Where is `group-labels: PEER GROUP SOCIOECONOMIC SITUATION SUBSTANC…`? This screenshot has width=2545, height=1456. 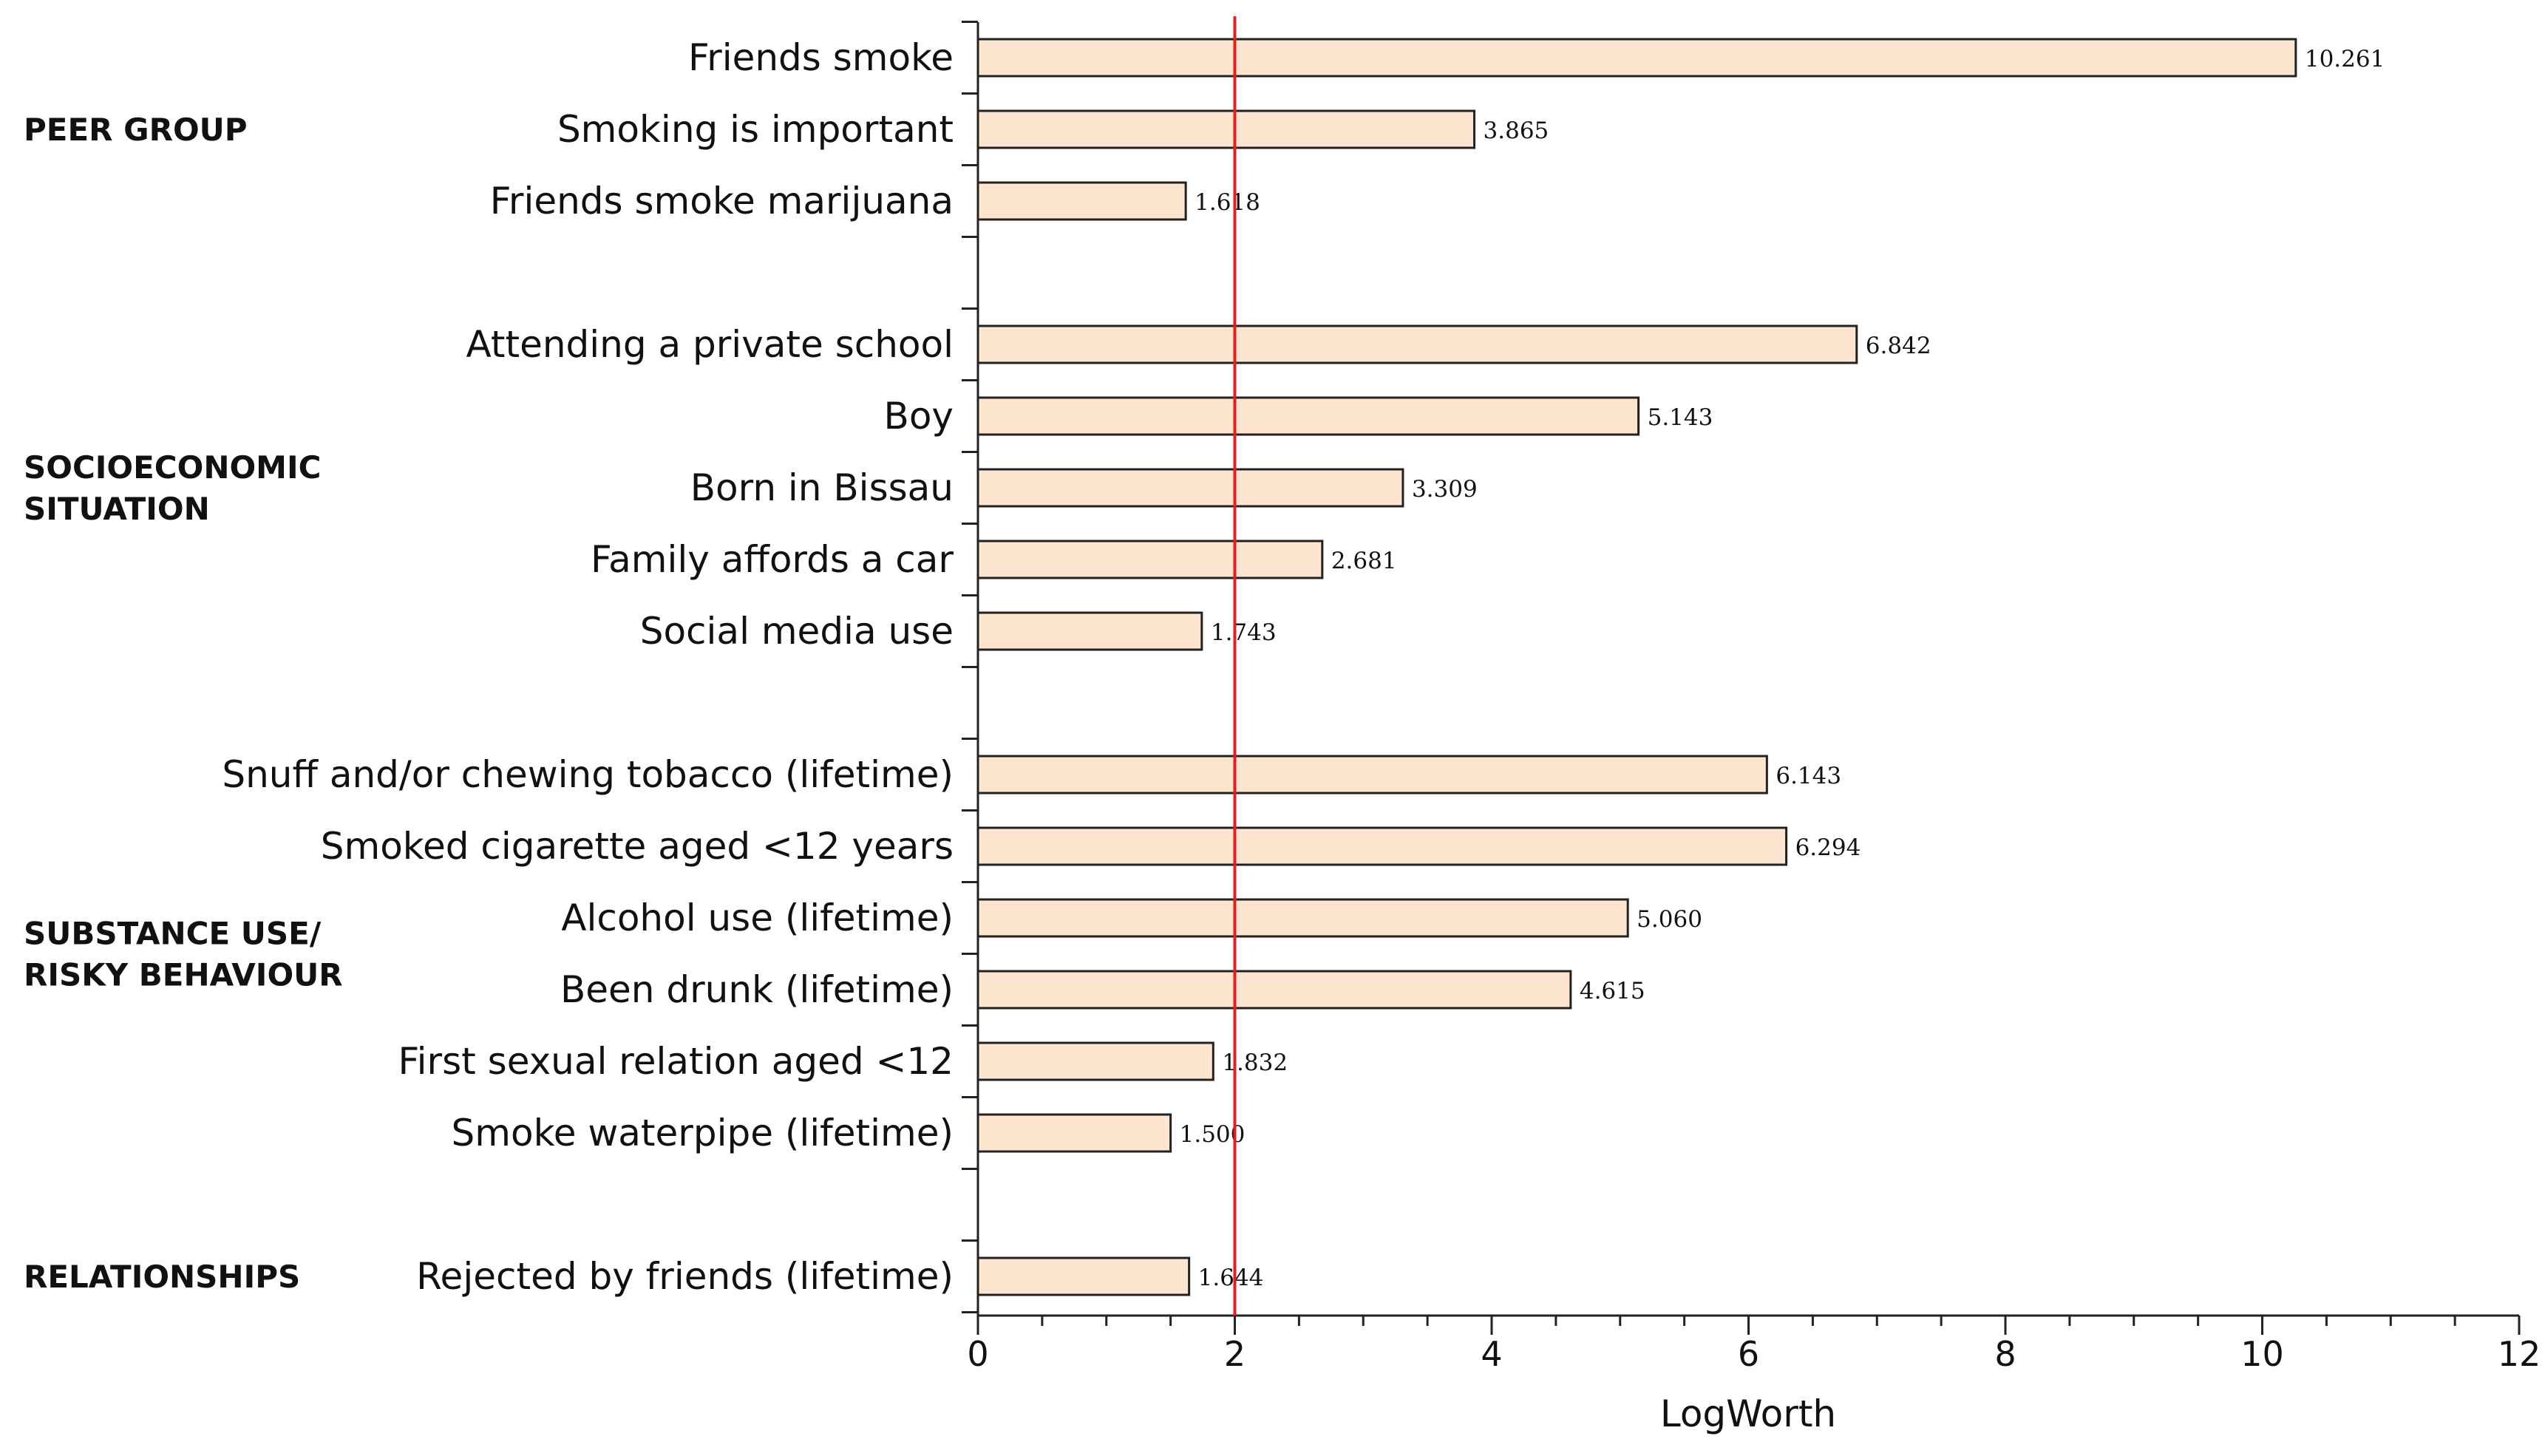
group-labels: PEER GROUP SOCIOECONOMIC SITUATION SUBSTANC… is located at coordinates (184, 703).